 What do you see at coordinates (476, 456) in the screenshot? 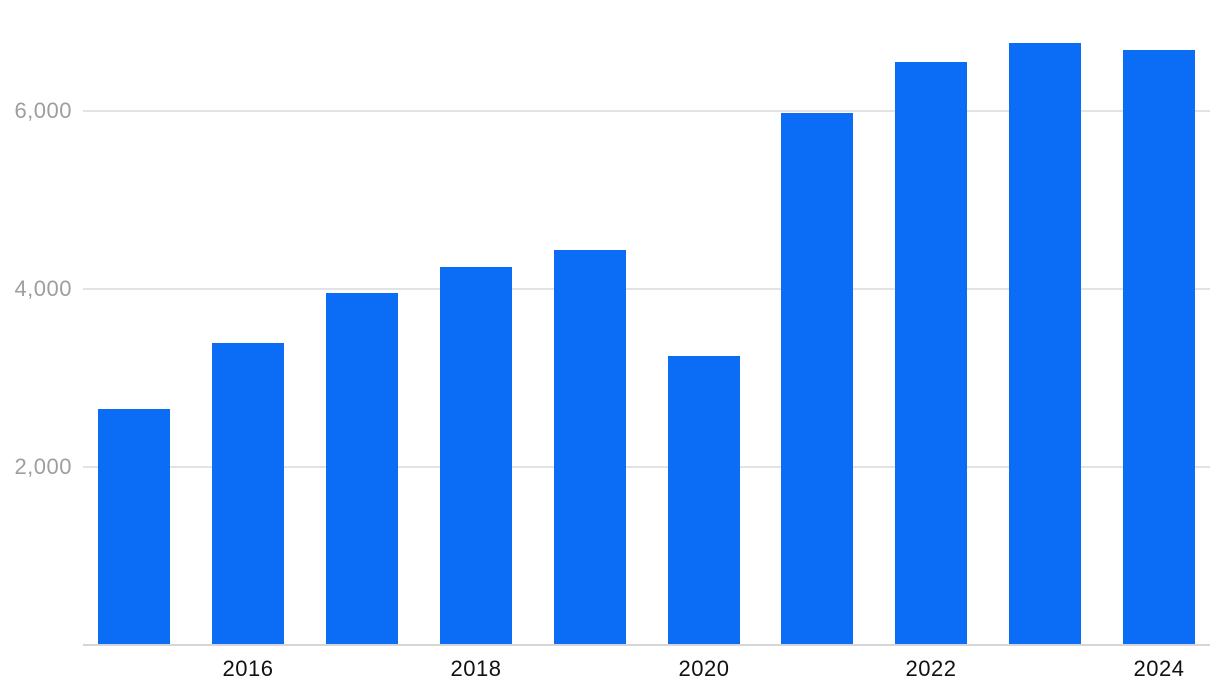
I see `bar-2018` at bounding box center [476, 456].